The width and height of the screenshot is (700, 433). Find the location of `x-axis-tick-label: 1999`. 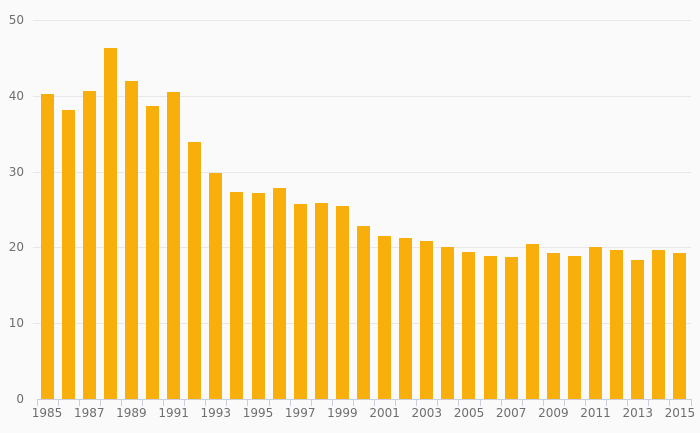

x-axis-tick-label: 1999 is located at coordinates (342, 413).